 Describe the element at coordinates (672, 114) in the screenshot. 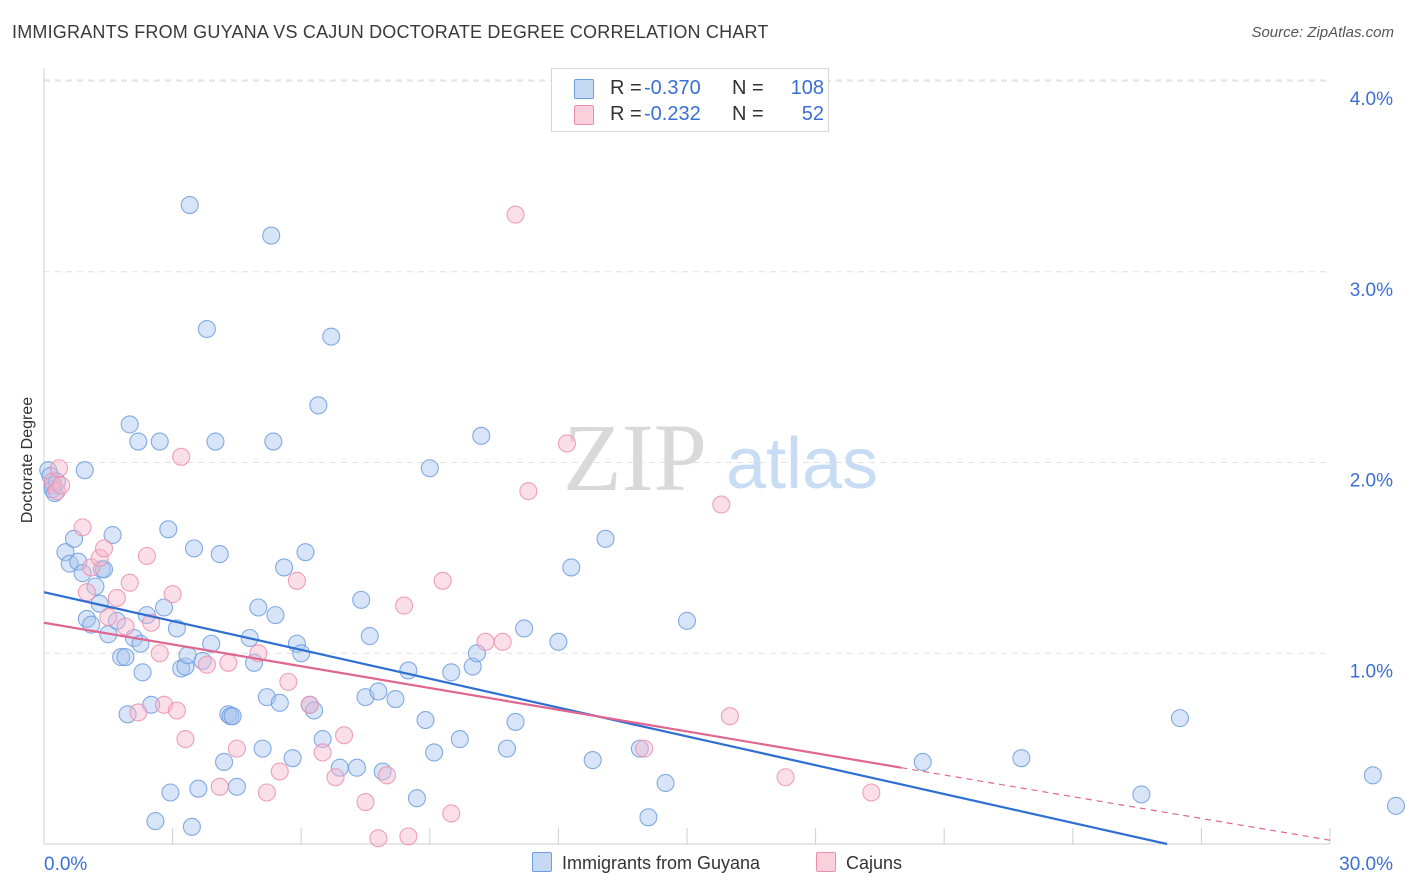

I see `legend-r-value: -0.232` at that location.